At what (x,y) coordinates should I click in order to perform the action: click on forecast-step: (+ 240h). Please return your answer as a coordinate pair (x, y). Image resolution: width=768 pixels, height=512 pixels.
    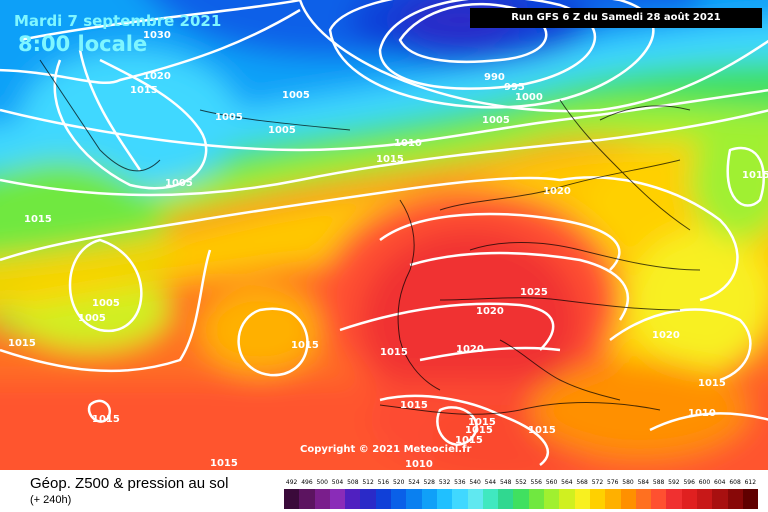
    Looking at the image, I should click on (51, 500).